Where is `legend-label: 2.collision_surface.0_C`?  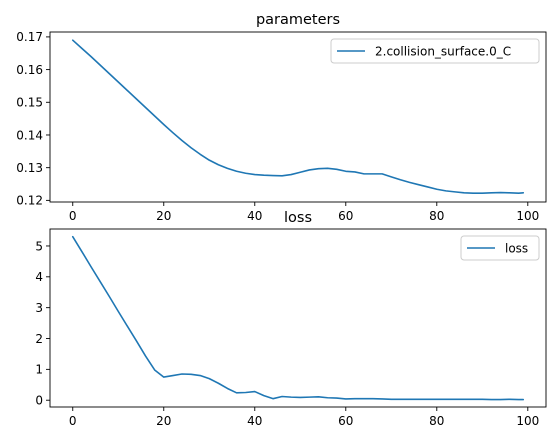
legend-label: 2.collision_surface.0_C is located at coordinates (443, 51).